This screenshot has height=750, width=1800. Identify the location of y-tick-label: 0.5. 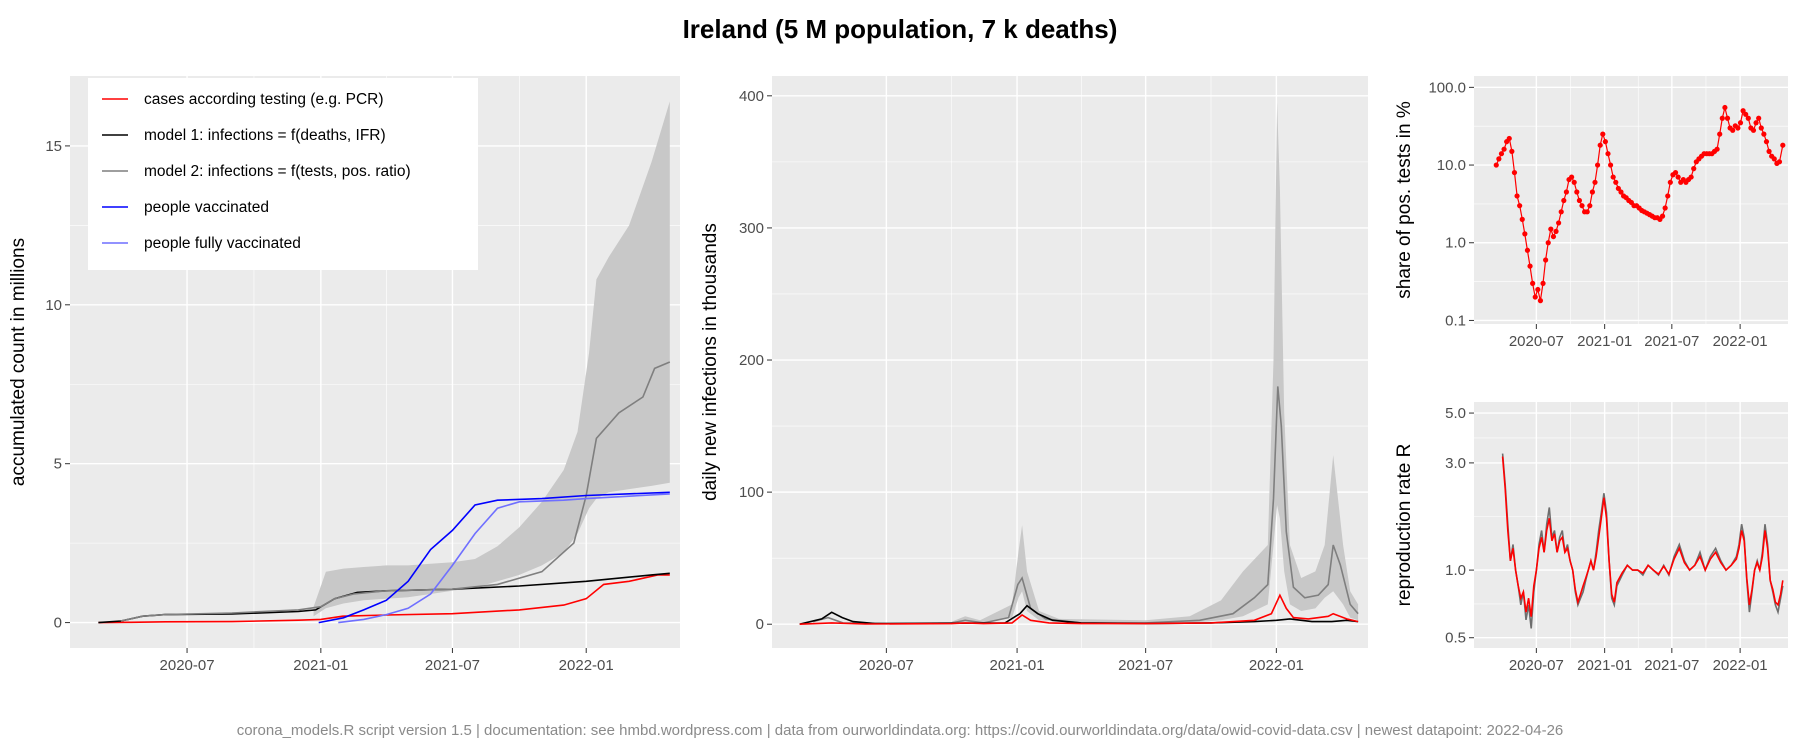
(1455, 638).